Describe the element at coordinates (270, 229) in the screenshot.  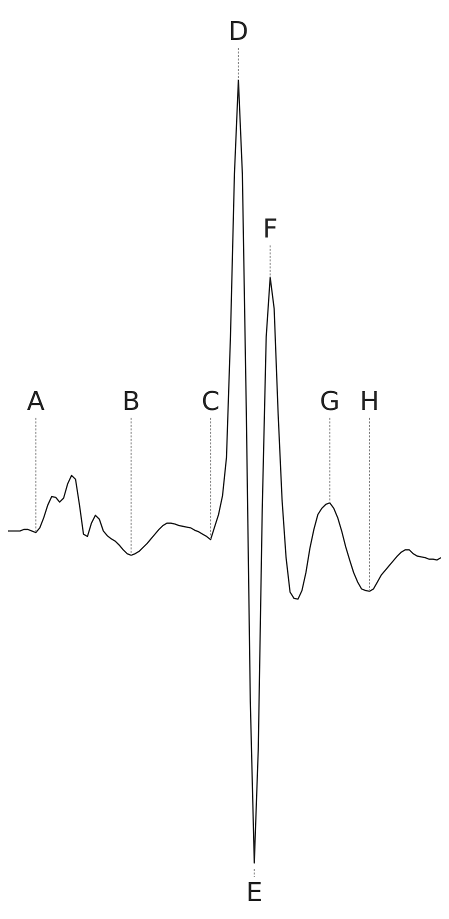
I see `annotation: F` at that location.